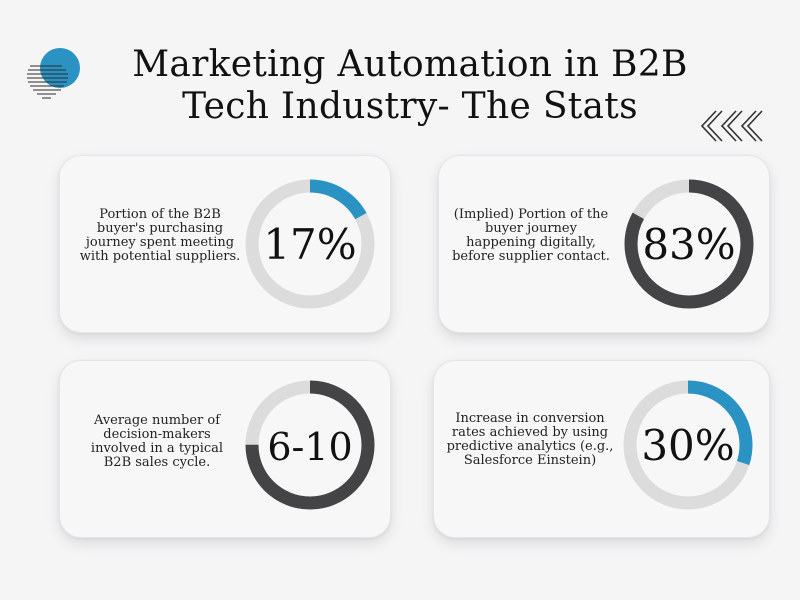 Image resolution: width=800 pixels, height=600 pixels. I want to click on stat-value: 6-10, so click(309, 447).